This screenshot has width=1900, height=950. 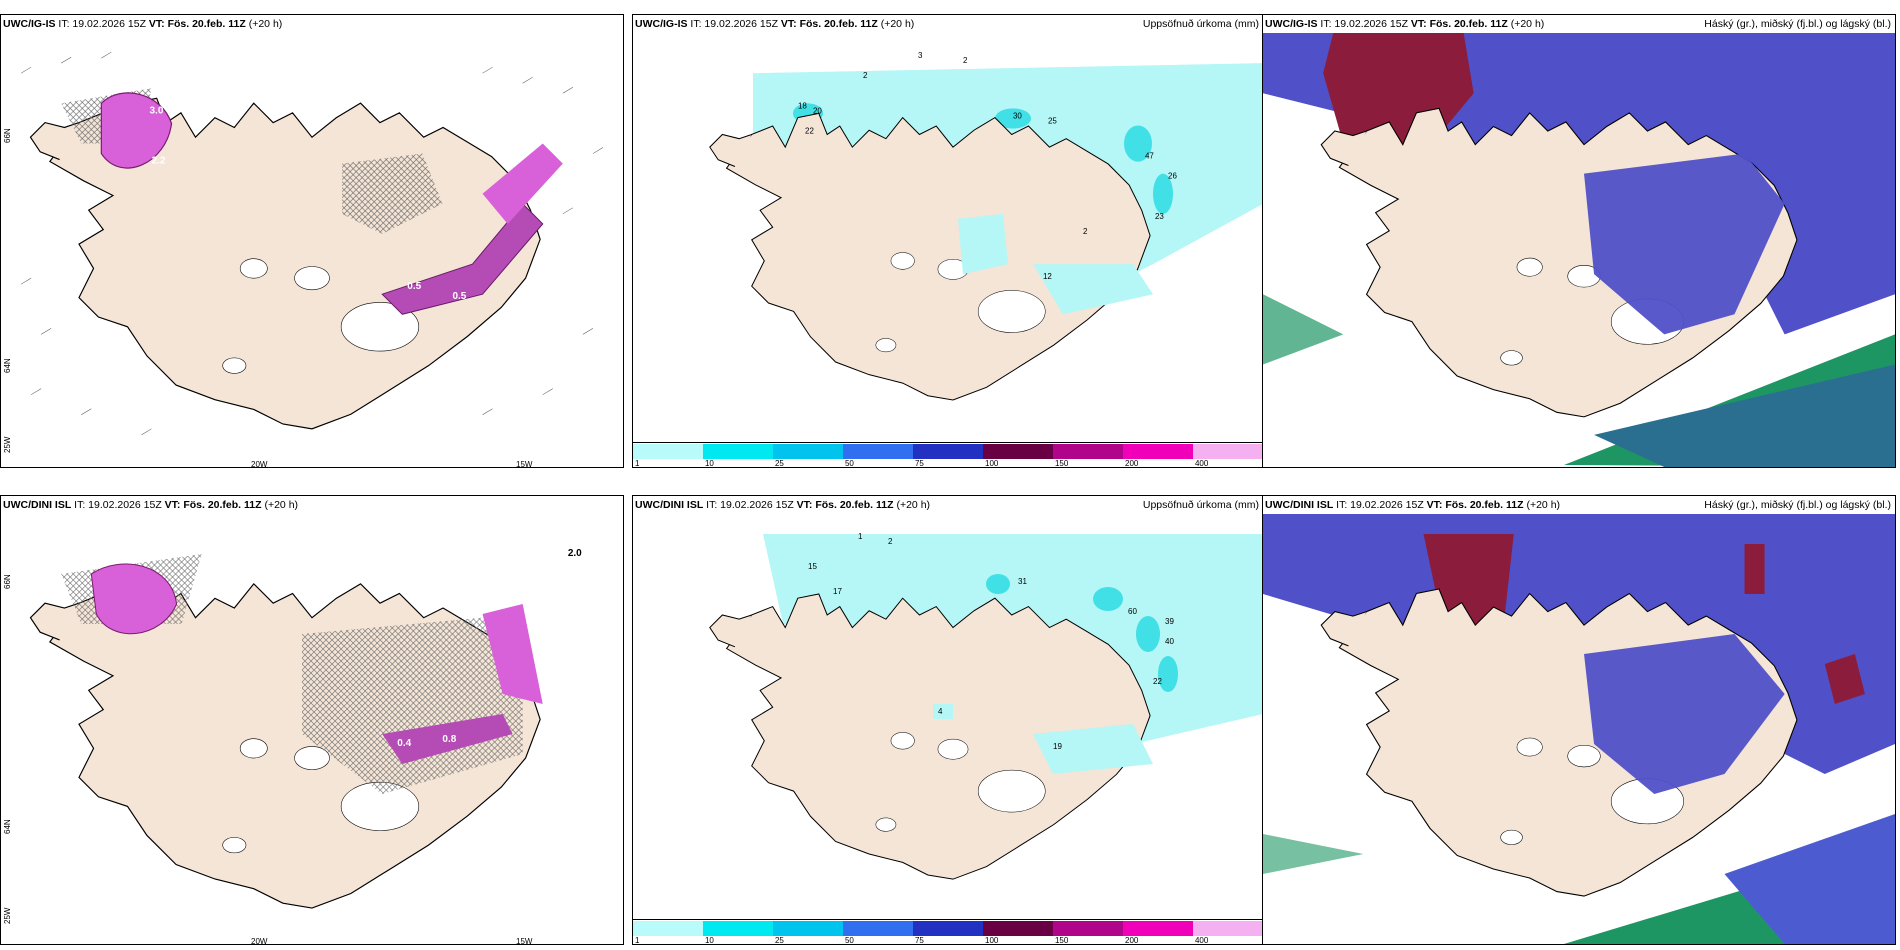 What do you see at coordinates (1159, 216) in the screenshot?
I see `precip-value: 23` at bounding box center [1159, 216].